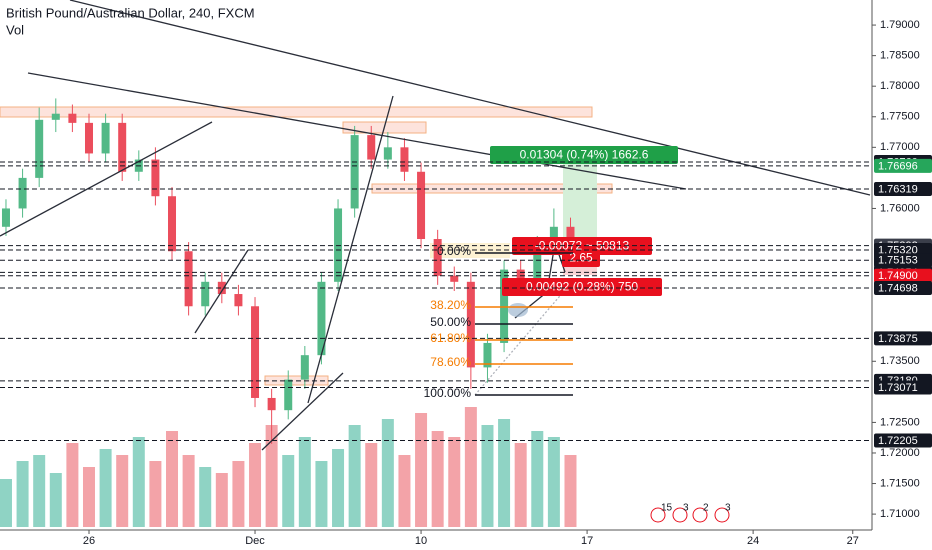 The height and width of the screenshot is (550, 932). Describe the element at coordinates (900, 56) in the screenshot. I see `y-tick-label: 1.78500` at that location.